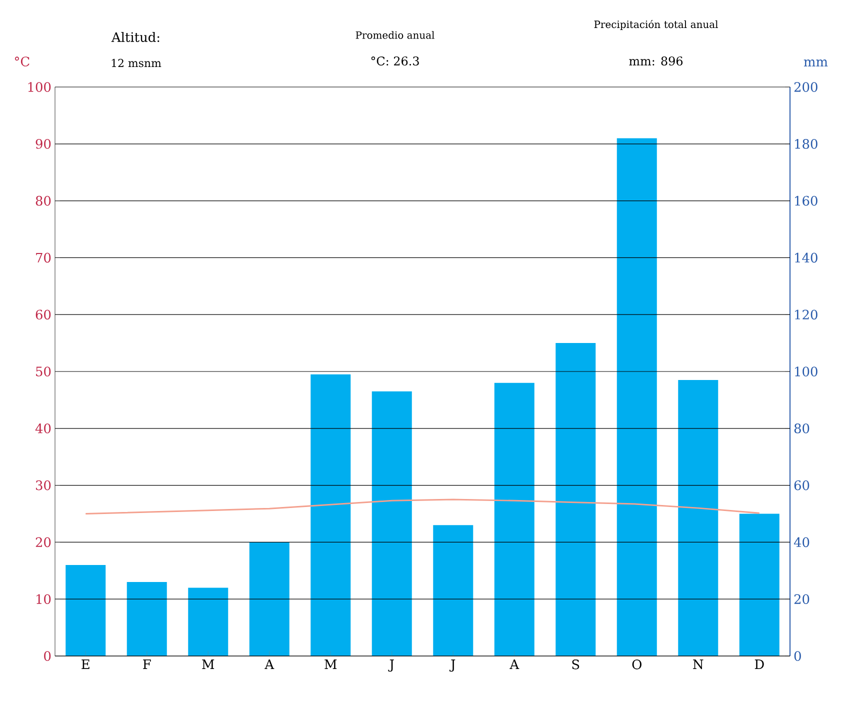 The width and height of the screenshot is (862, 708). What do you see at coordinates (137, 63) in the screenshot?
I see `text: 12 msnm` at bounding box center [137, 63].